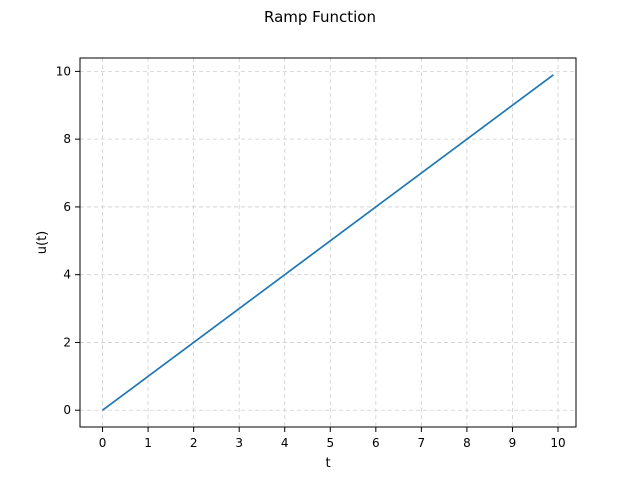 The image size is (640, 484). What do you see at coordinates (330, 443) in the screenshot?
I see `x-tick-label: 5` at bounding box center [330, 443].